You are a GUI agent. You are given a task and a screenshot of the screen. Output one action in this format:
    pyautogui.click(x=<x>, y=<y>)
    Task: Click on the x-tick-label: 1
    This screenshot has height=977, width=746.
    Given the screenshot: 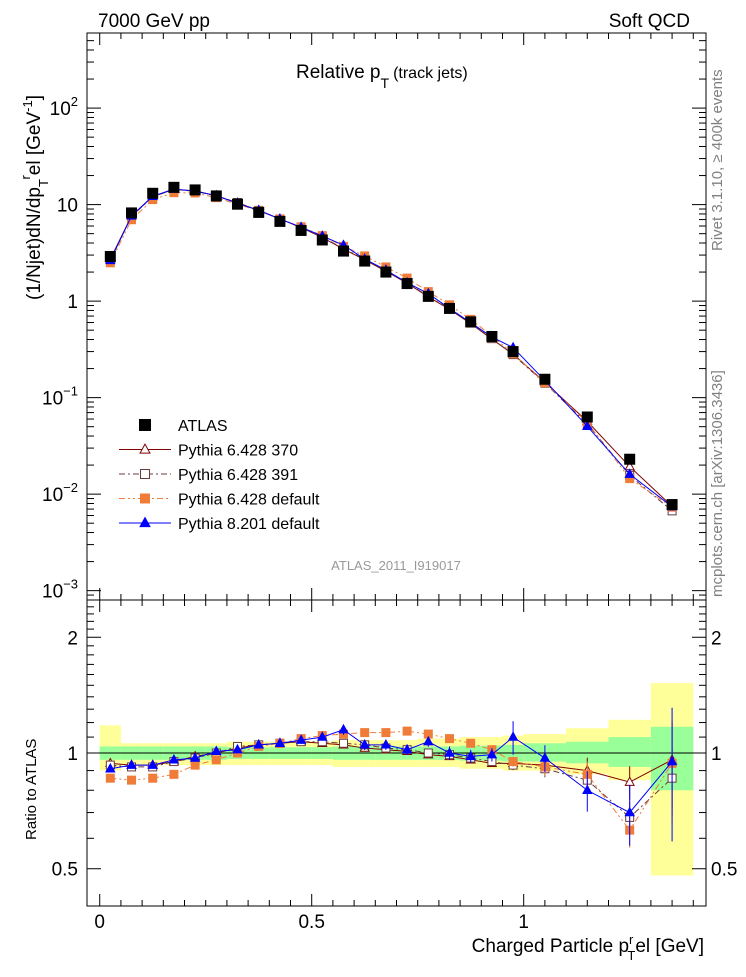 What is the action you would take?
    pyautogui.click(x=523, y=922)
    